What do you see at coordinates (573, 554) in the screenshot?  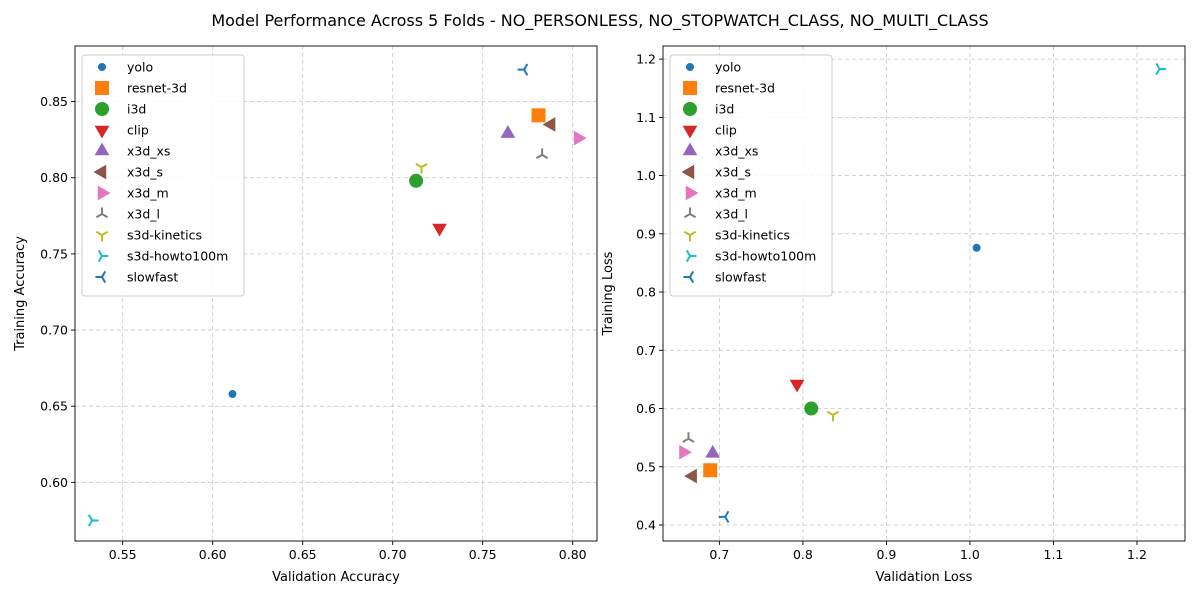 I see `x-tick-label: 0.80` at bounding box center [573, 554].